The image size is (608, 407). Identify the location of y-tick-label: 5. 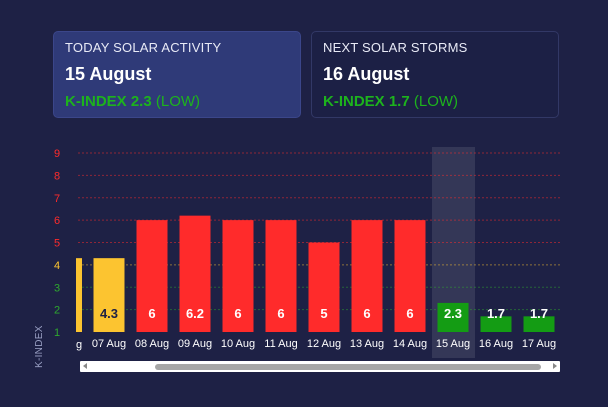
(57, 244).